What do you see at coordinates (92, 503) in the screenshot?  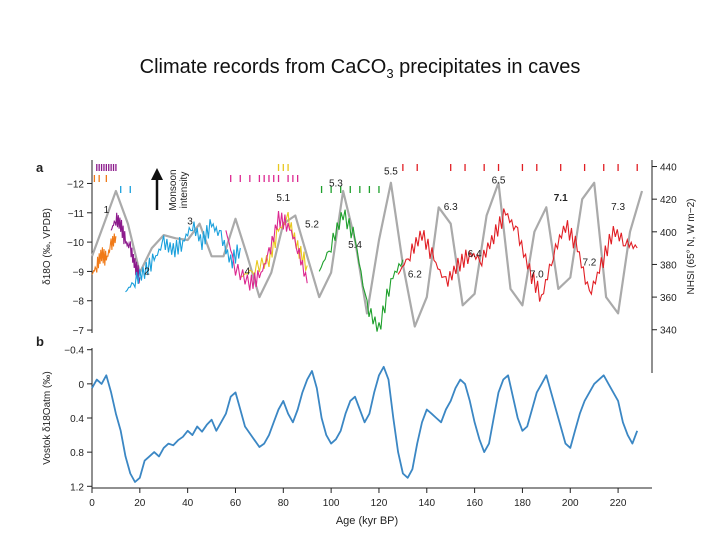 I see `tick-label-b-bottom: 0` at bounding box center [92, 503].